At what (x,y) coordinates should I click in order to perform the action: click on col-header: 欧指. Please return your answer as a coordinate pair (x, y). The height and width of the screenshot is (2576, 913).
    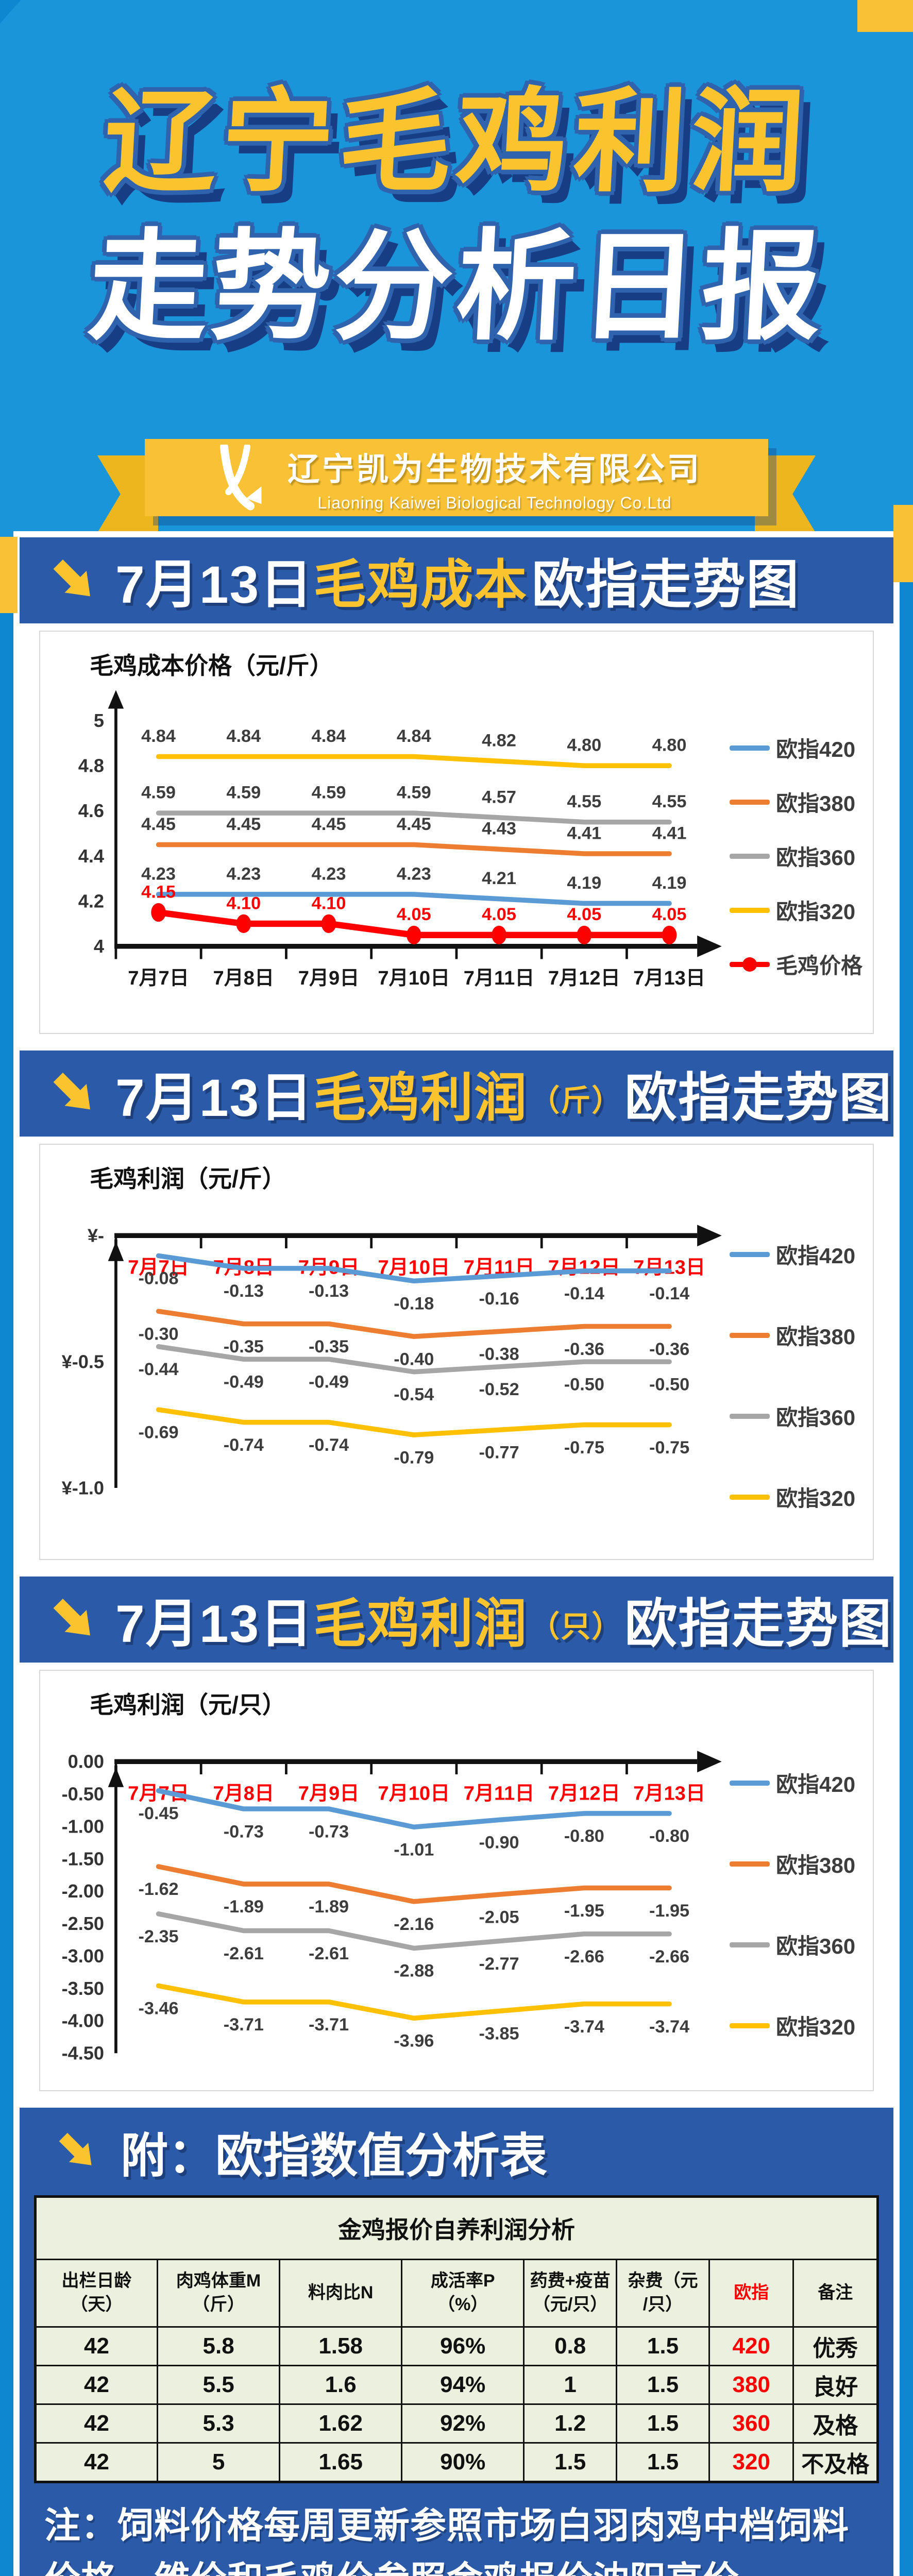
    Looking at the image, I should click on (751, 2293).